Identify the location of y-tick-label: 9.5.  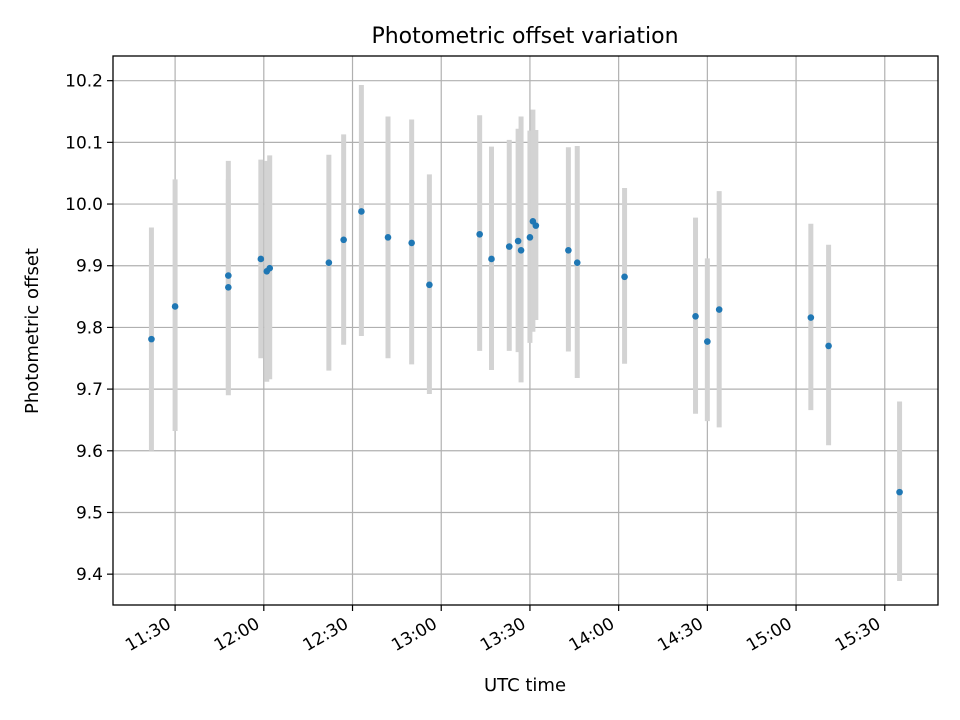
(89, 513).